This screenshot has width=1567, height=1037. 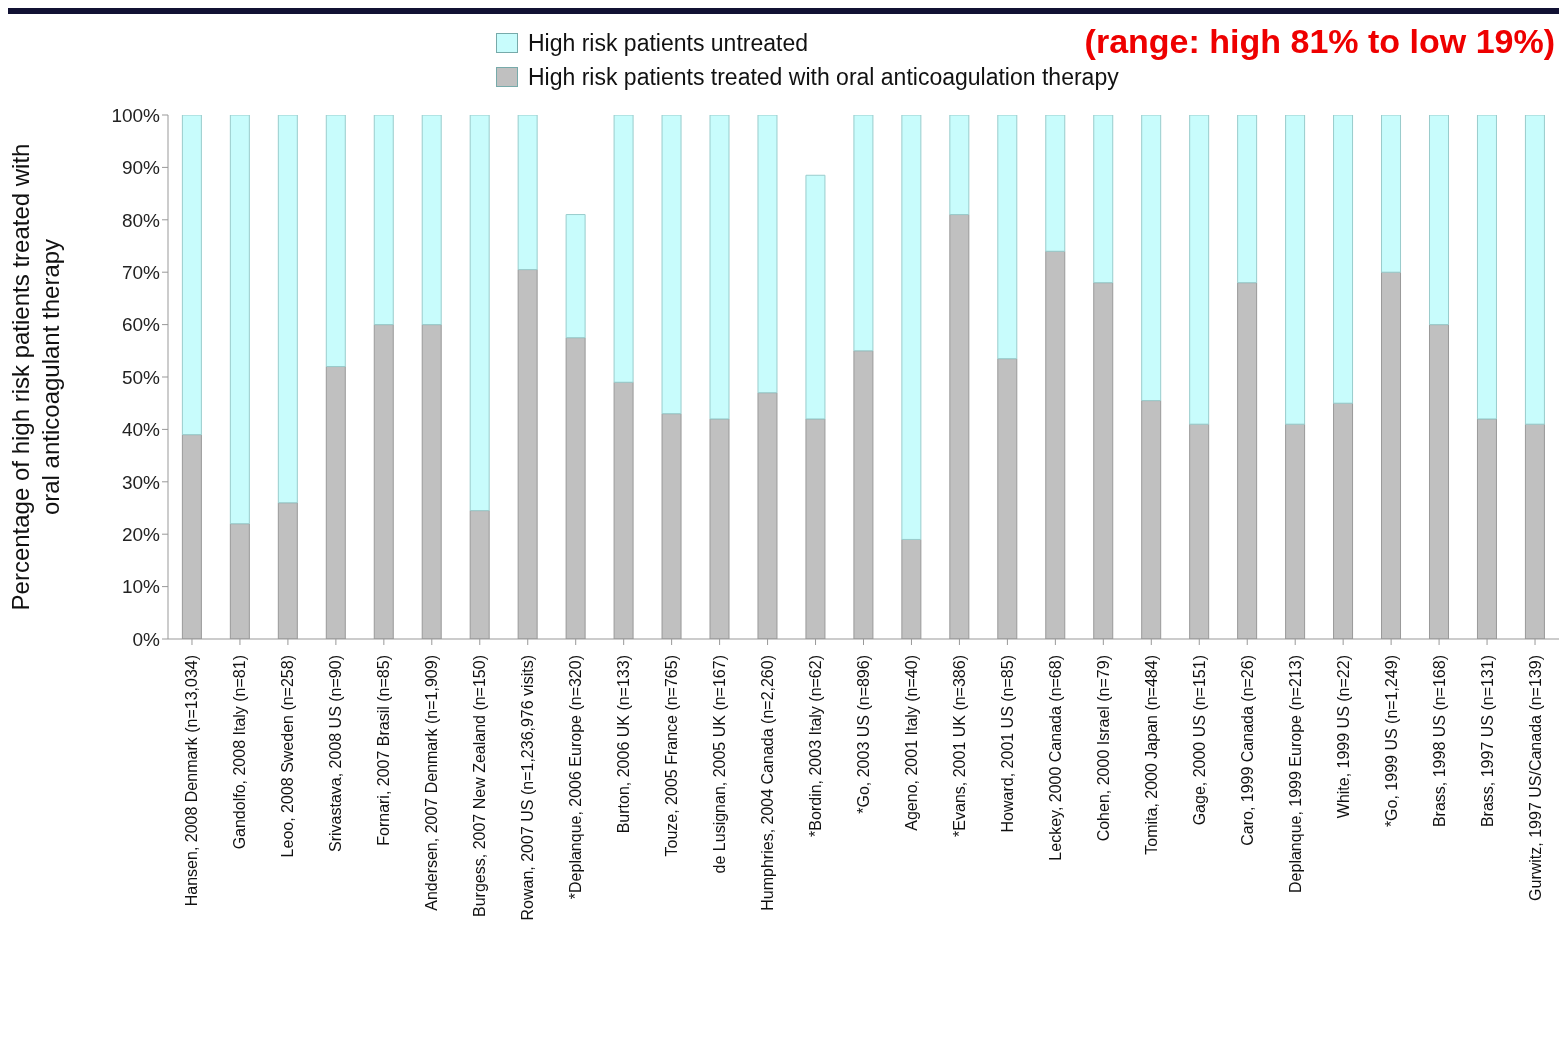 What do you see at coordinates (668, 43) in the screenshot?
I see `legend-label: High risk patients untreated` at bounding box center [668, 43].